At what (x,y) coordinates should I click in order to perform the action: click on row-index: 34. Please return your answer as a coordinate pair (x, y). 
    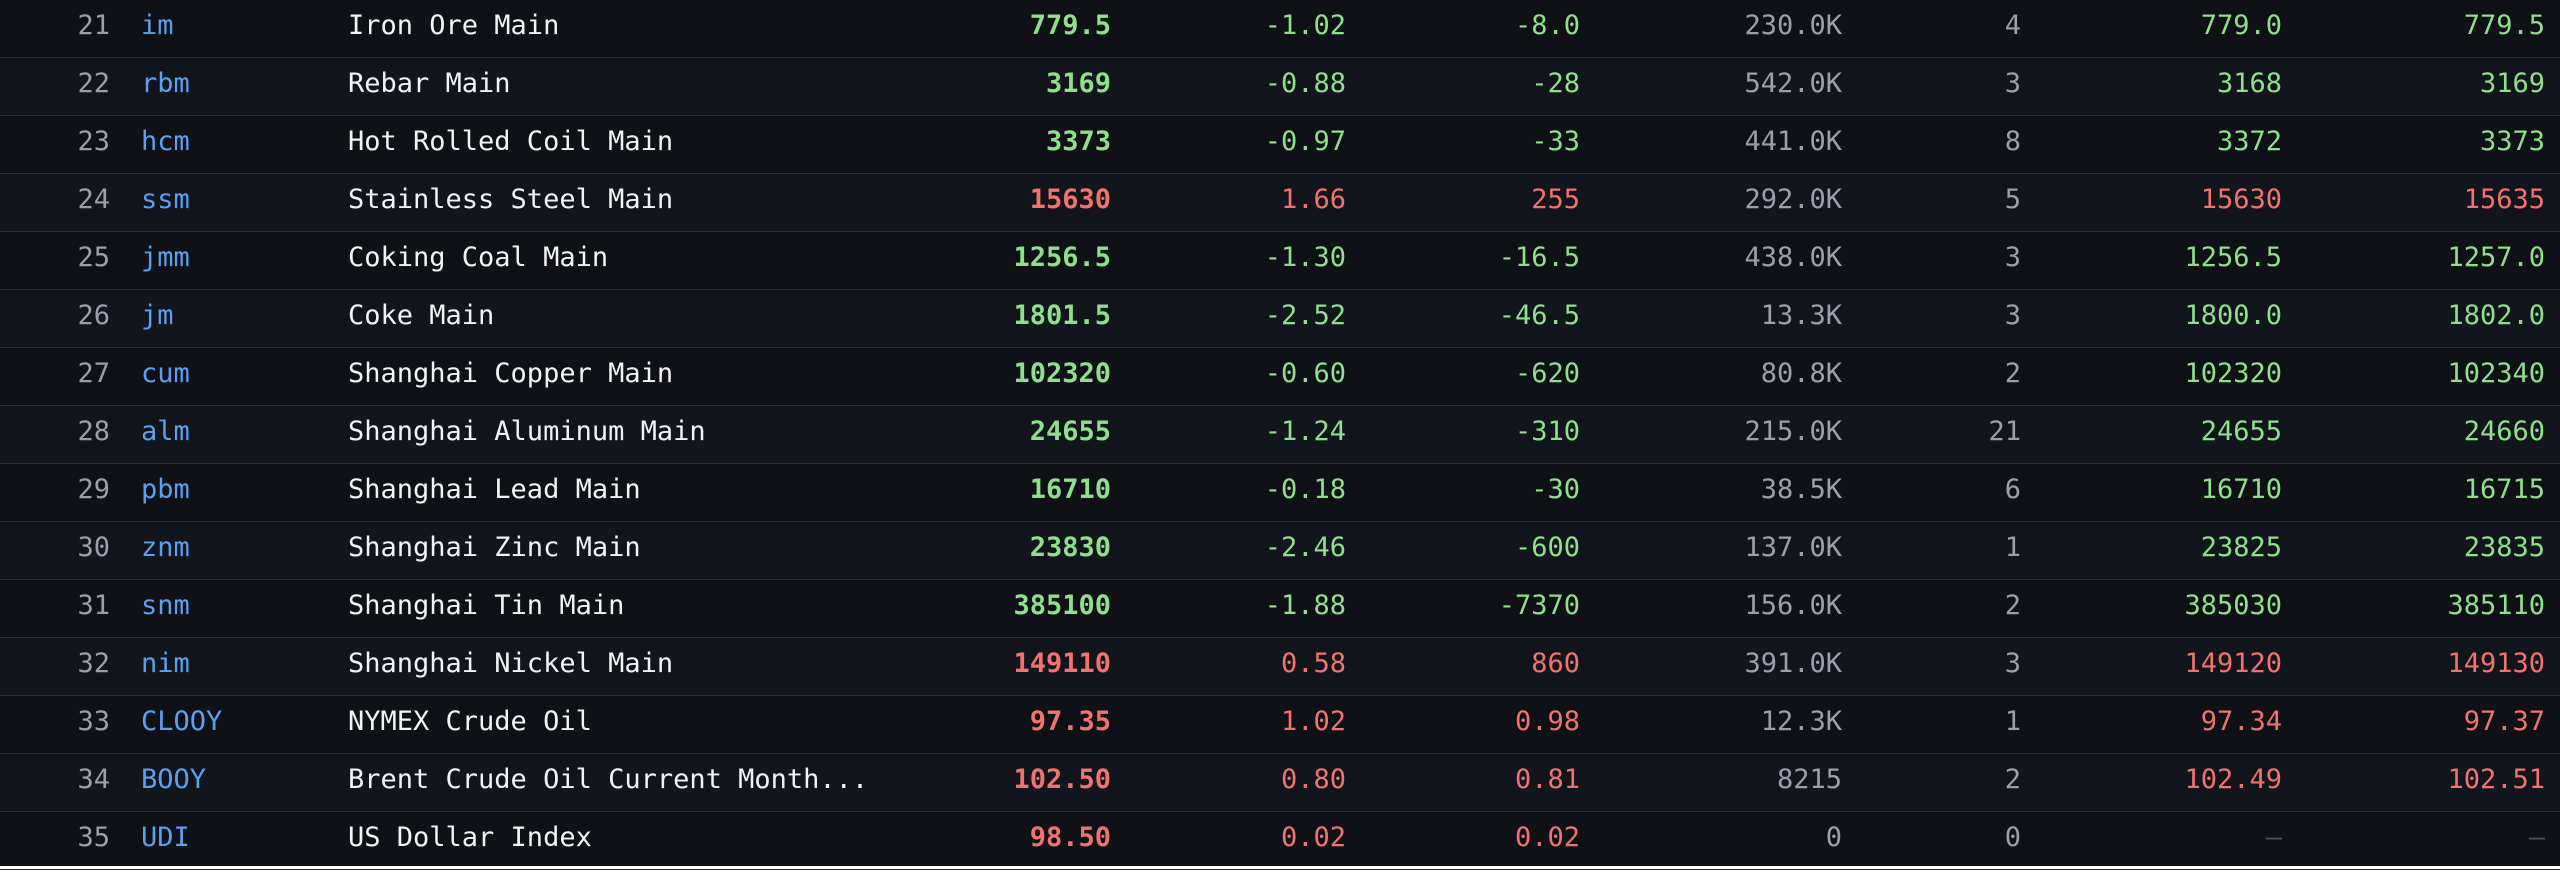
    Looking at the image, I should click on (93, 779).